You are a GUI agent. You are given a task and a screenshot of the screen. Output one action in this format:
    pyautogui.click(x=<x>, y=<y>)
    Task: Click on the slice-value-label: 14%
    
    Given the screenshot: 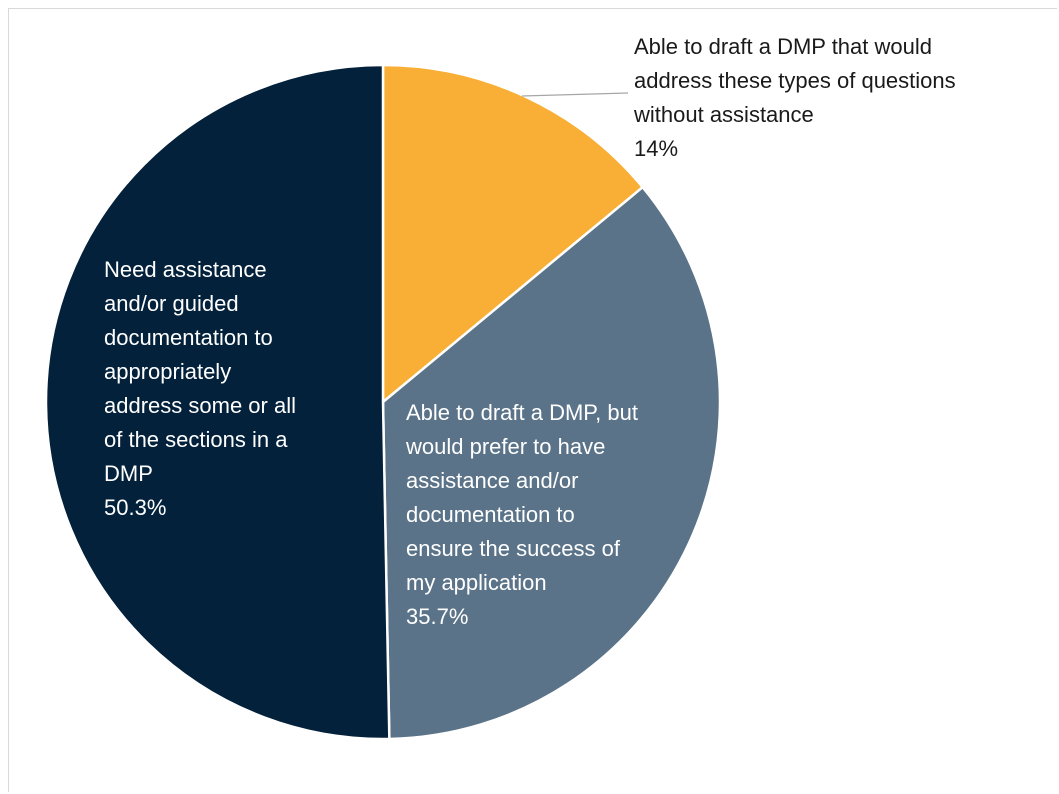 What is the action you would take?
    pyautogui.click(x=656, y=148)
    